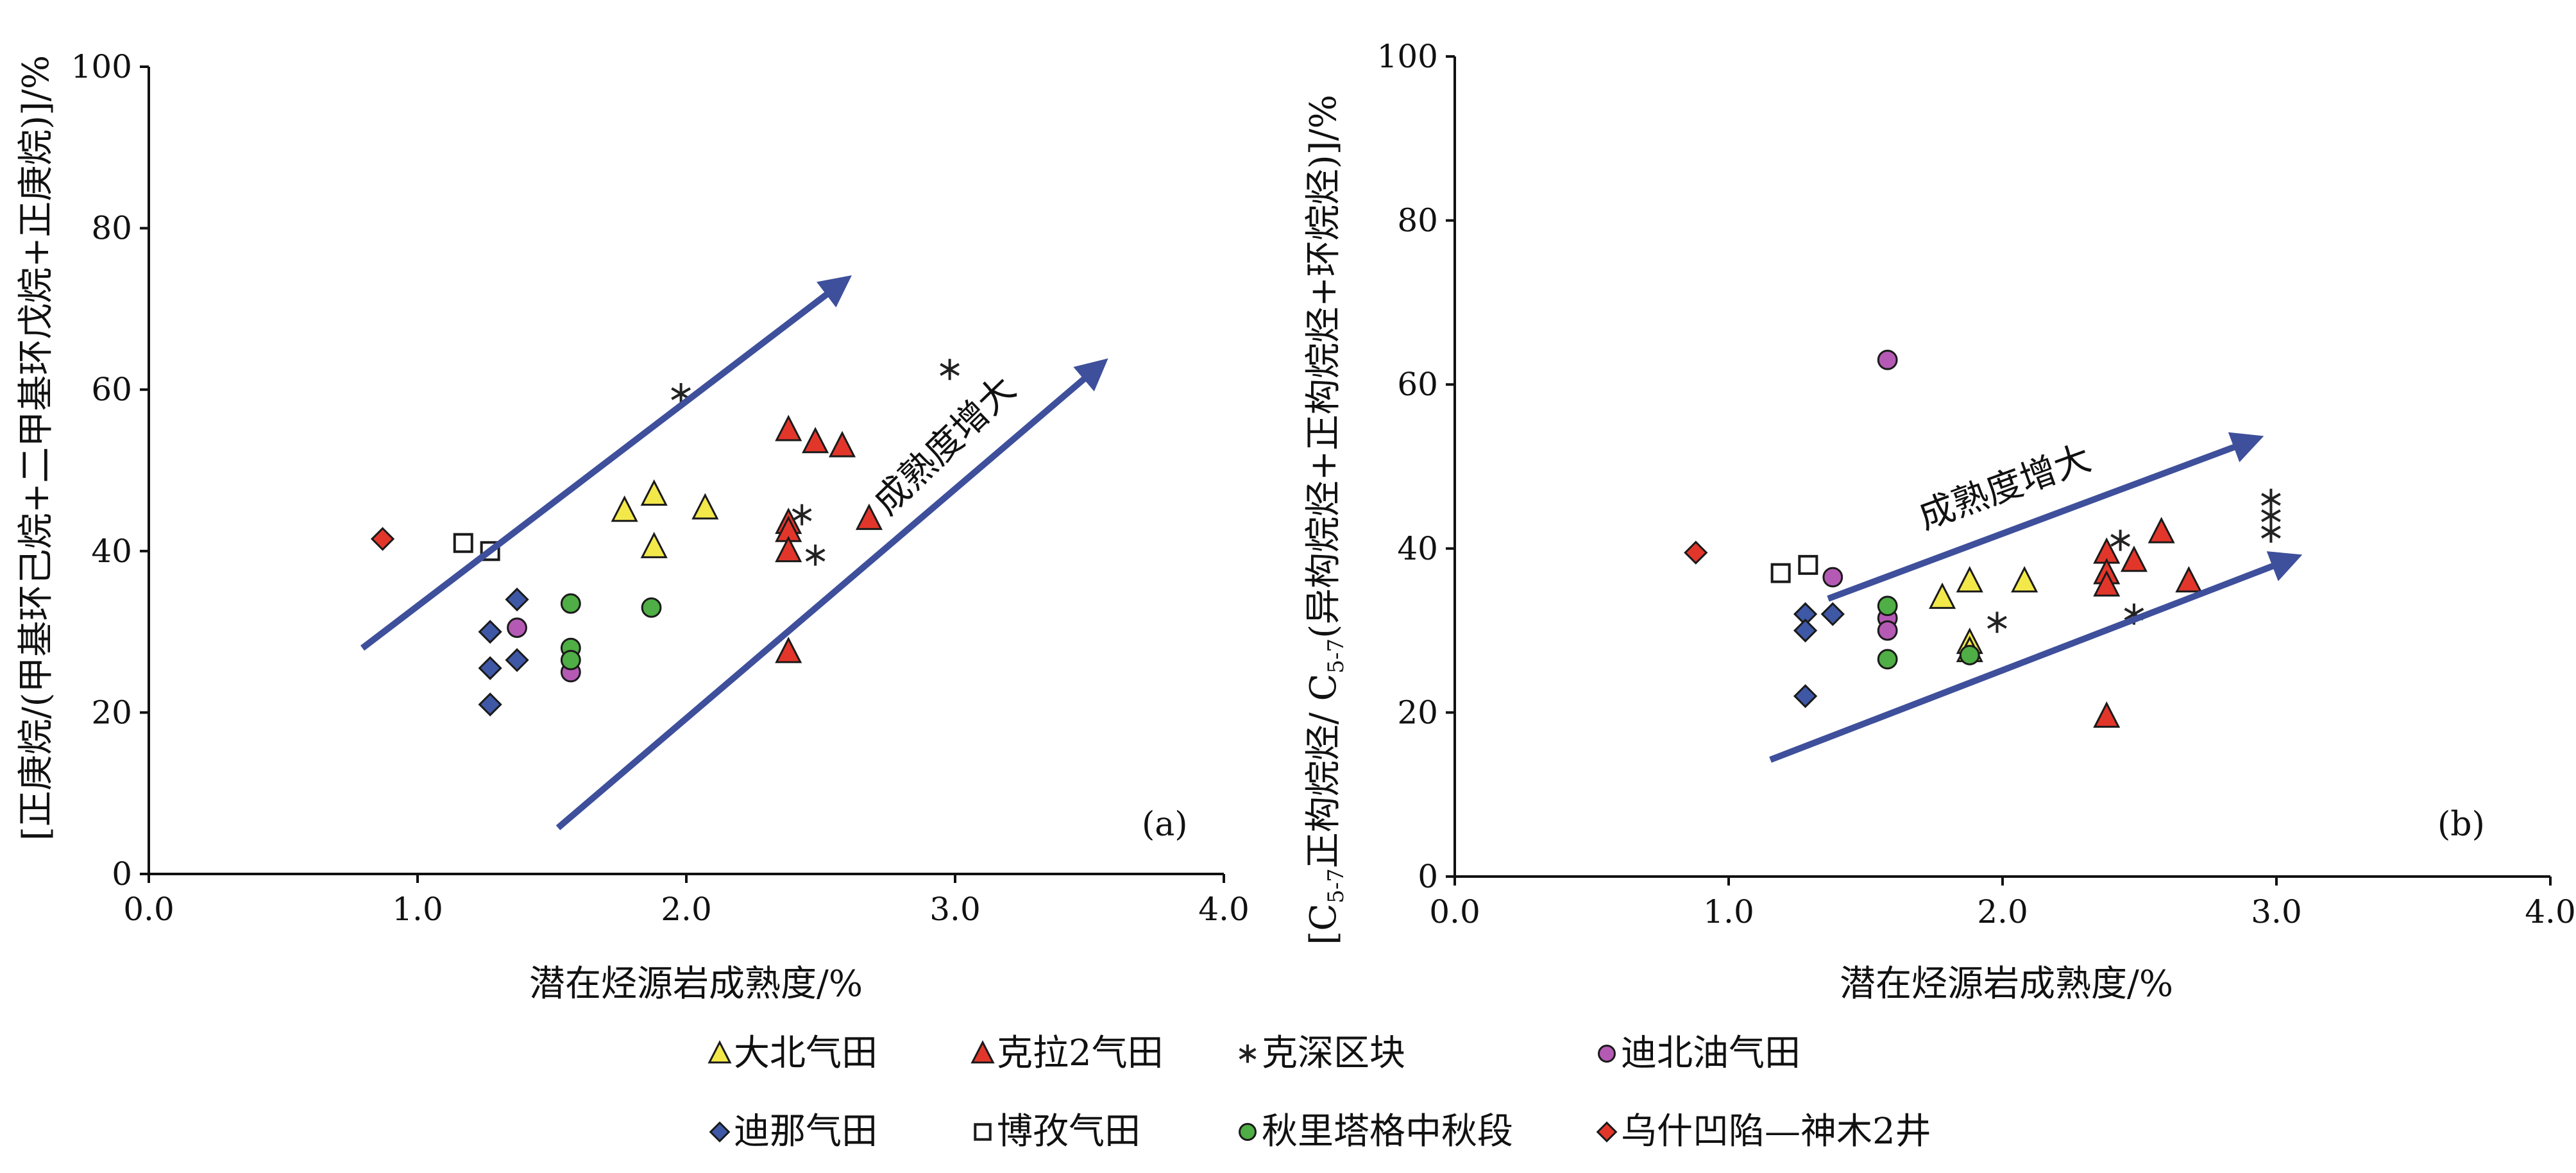 This screenshot has width=2576, height=1173. What do you see at coordinates (2276, 911) in the screenshot?
I see `chart-b-x-tick-label-3: 3.0` at bounding box center [2276, 911].